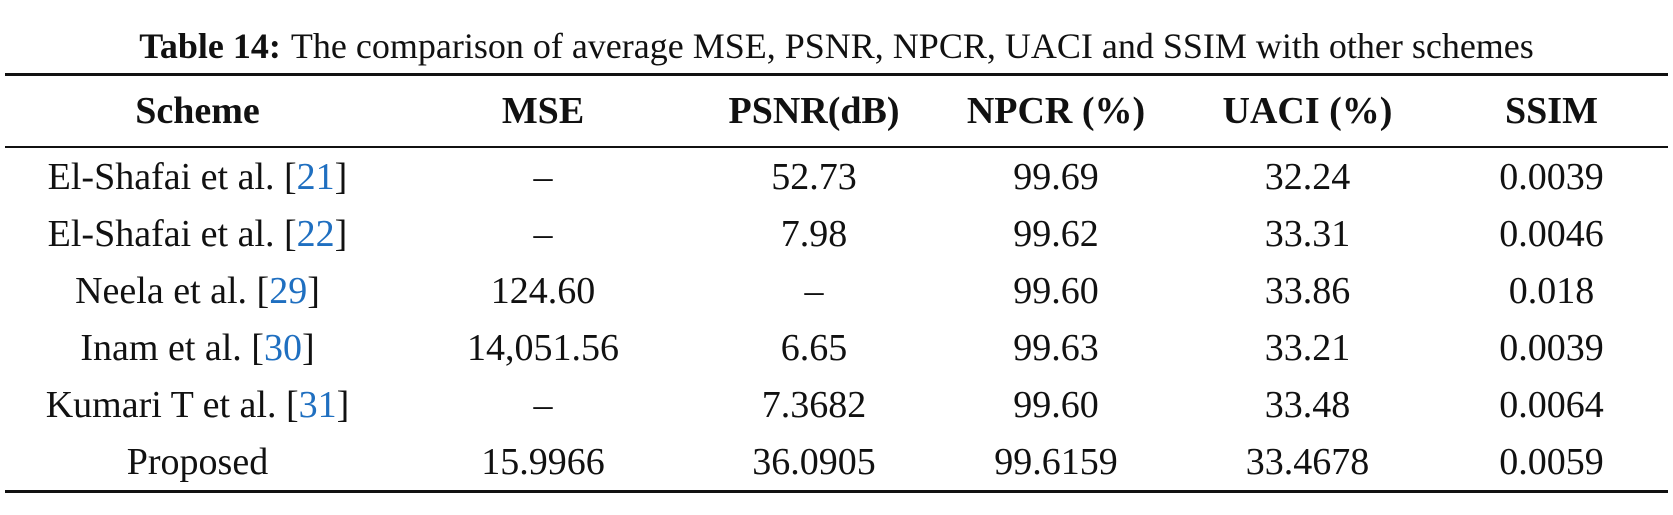 This screenshot has height=515, width=1673. What do you see at coordinates (814, 233) in the screenshot?
I see `value-cell: 7.98` at bounding box center [814, 233].